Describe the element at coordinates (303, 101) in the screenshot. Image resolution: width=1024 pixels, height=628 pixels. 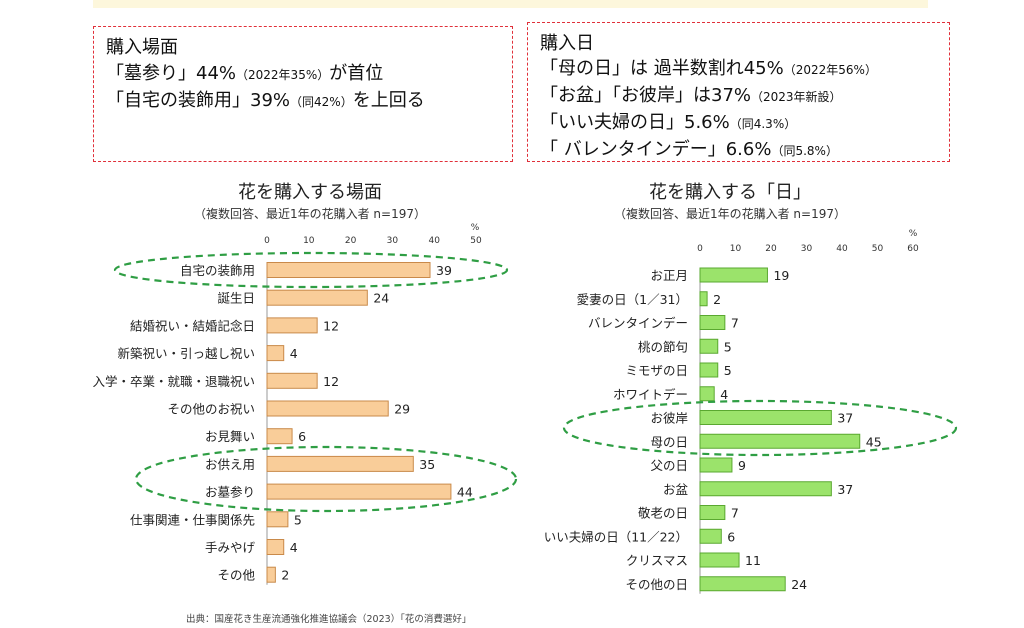
I see `scene-summary-line-2: 「自宅の装飾用」39%（同42%）を上回る` at that location.